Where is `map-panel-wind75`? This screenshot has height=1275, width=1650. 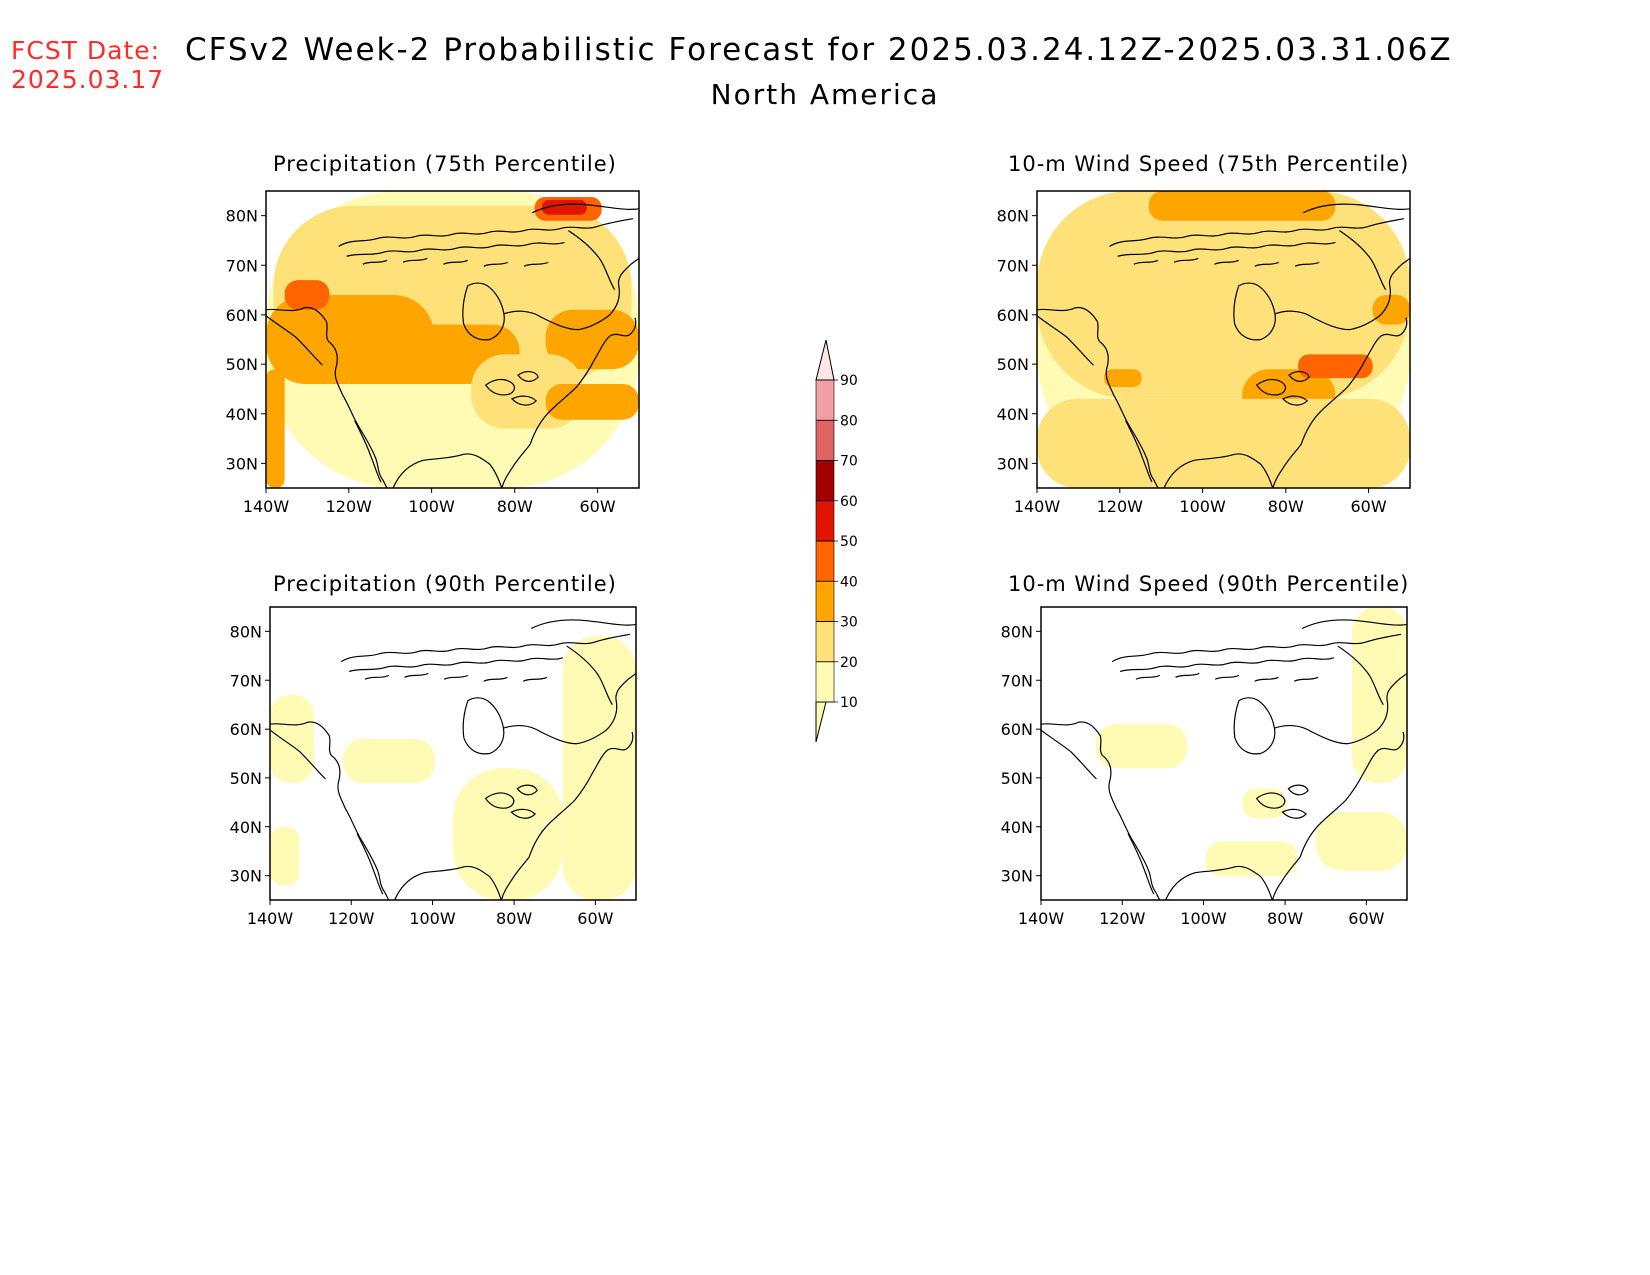 map-panel-wind75 is located at coordinates (1223, 339).